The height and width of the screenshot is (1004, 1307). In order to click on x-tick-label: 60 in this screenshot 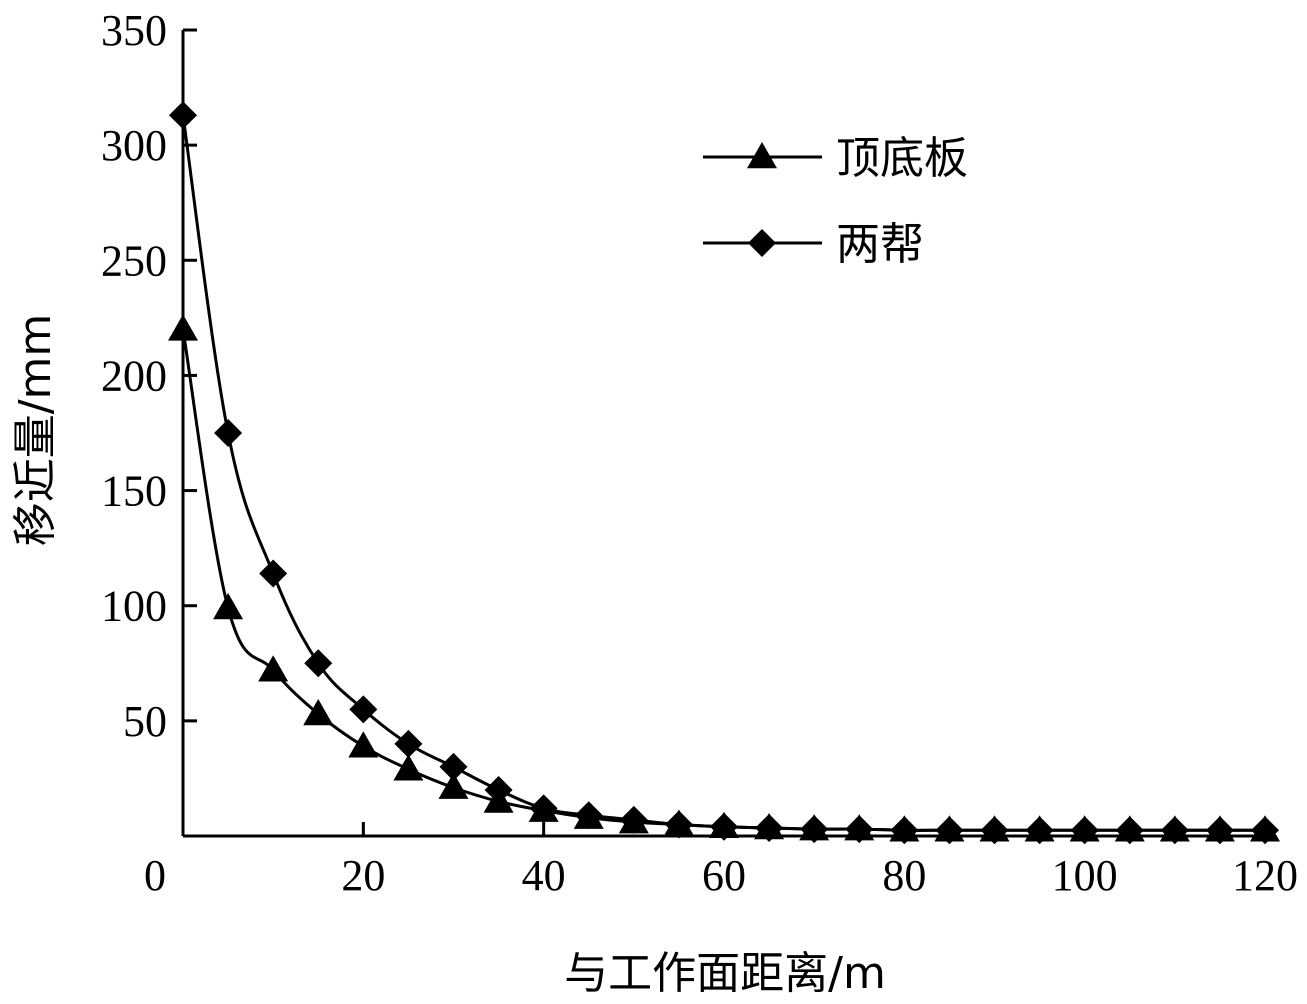, I will do `click(724, 875)`.